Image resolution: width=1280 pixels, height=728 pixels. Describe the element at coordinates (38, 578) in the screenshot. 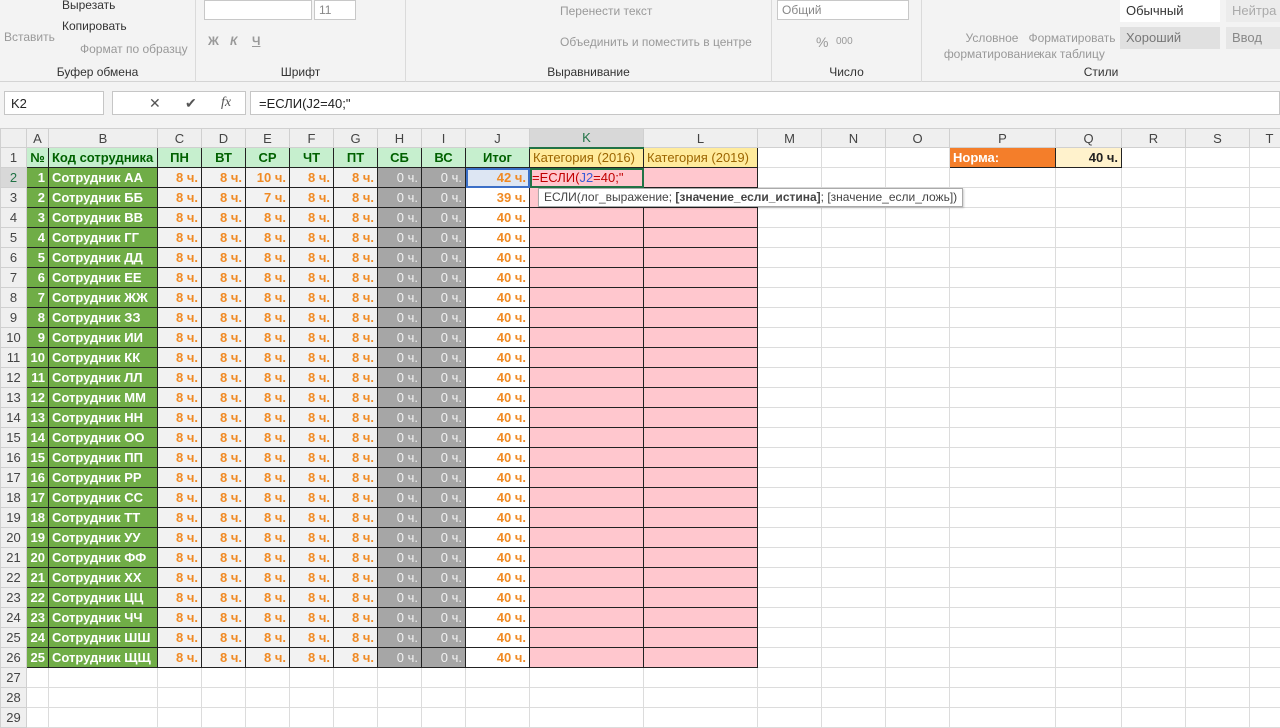

I see `employee-number: 21` at that location.